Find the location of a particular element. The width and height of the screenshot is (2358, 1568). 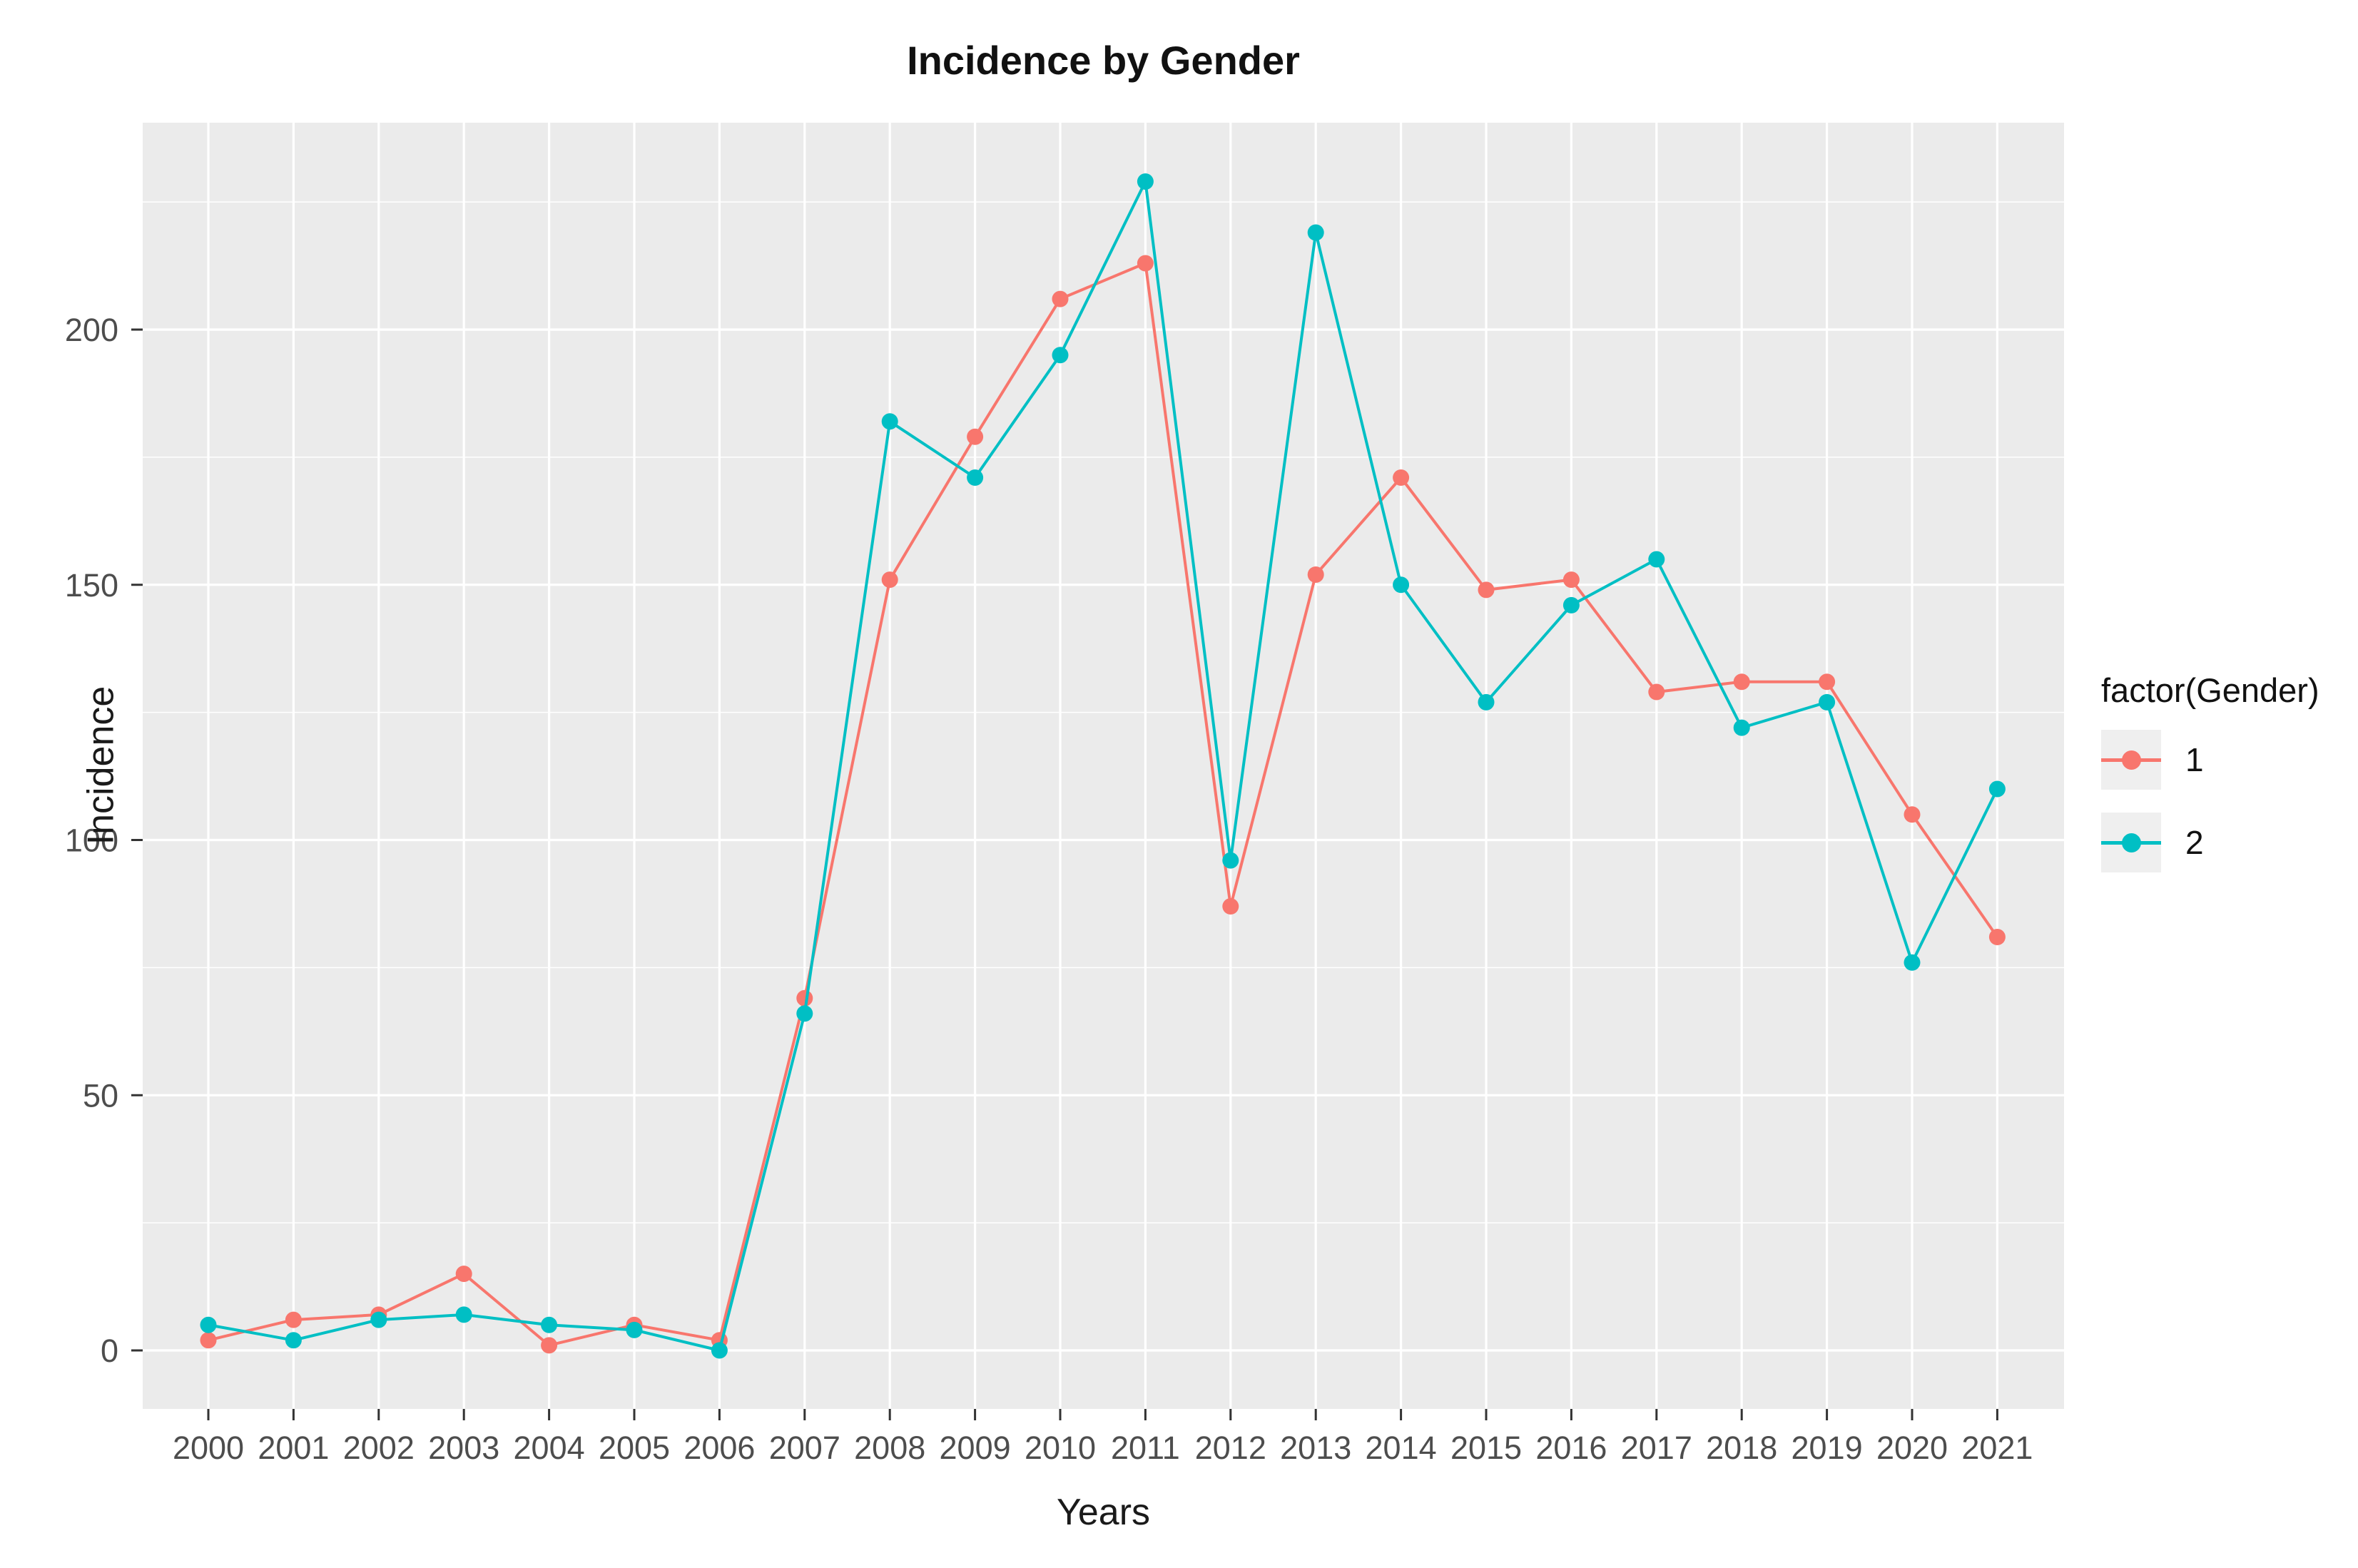

chart-title: Incidence by Gender is located at coordinates (1103, 60).